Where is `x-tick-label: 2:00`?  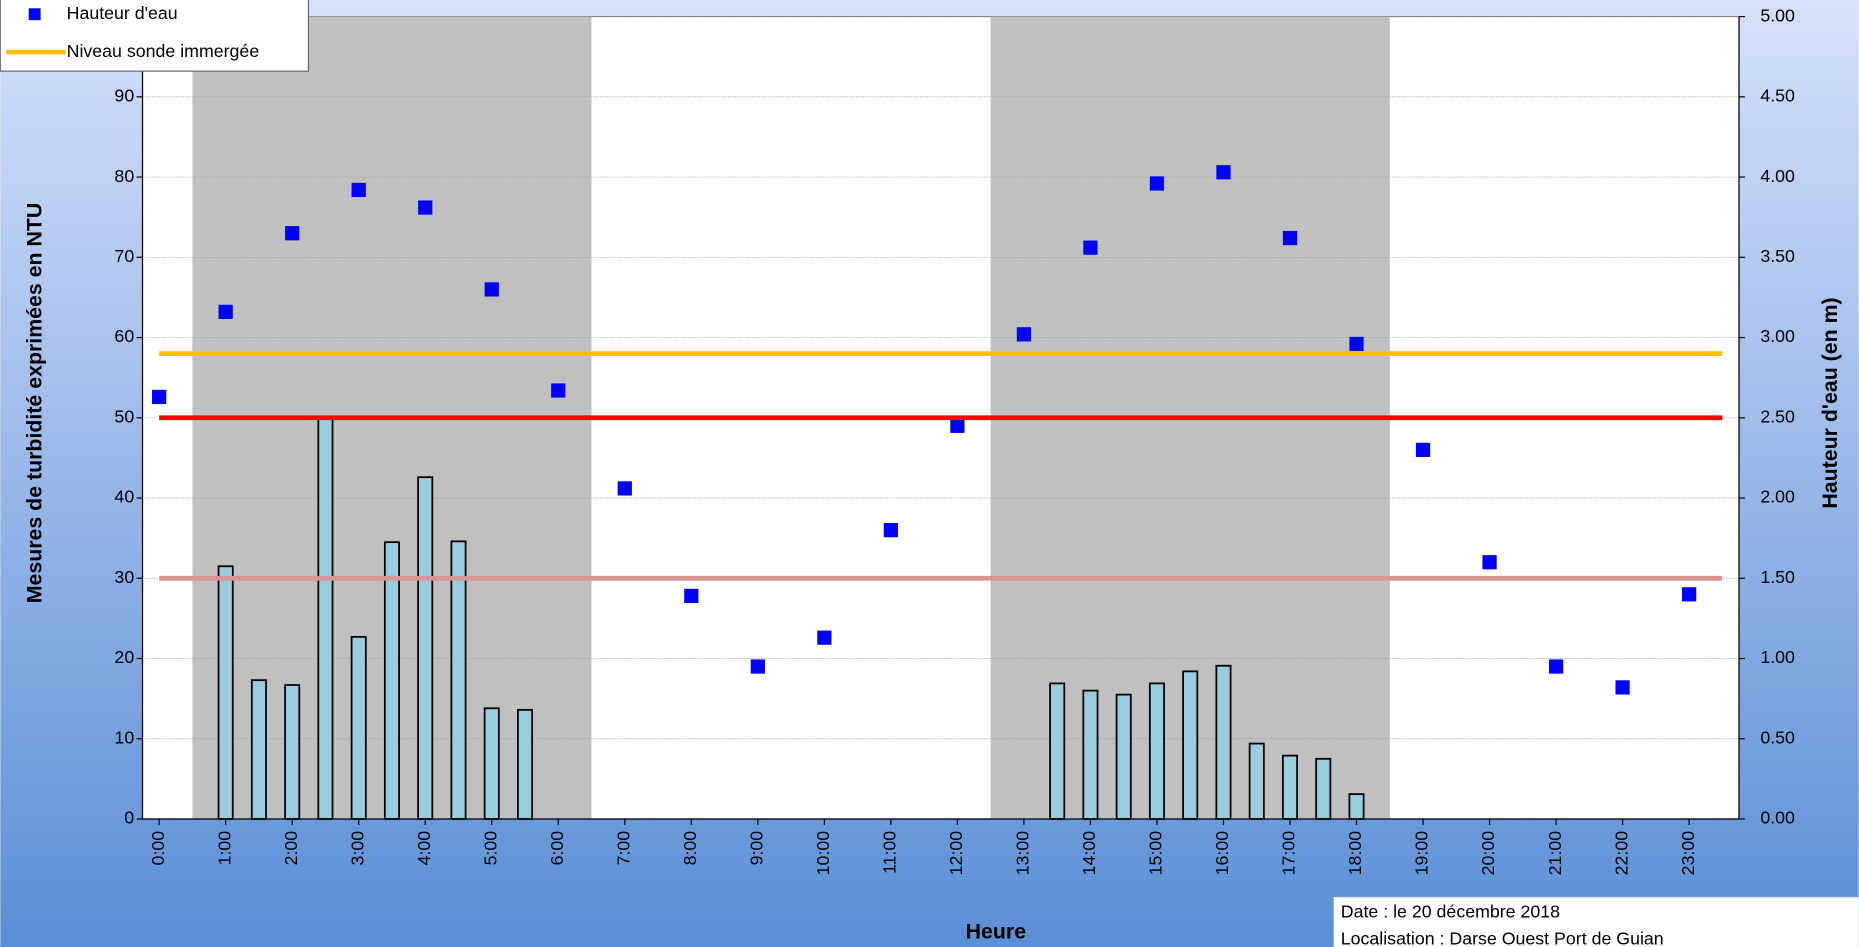
x-tick-label: 2:00 is located at coordinates (291, 848).